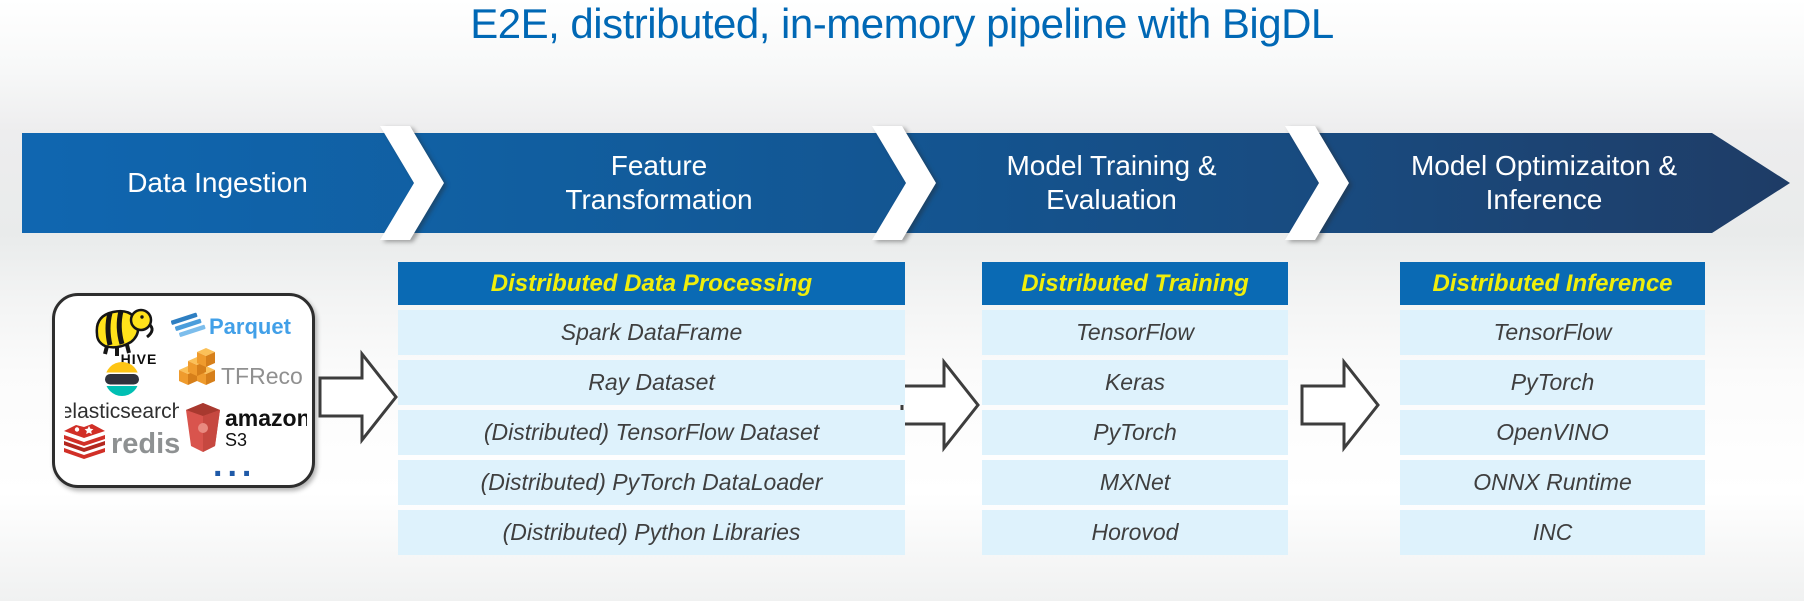 The height and width of the screenshot is (601, 1804). What do you see at coordinates (659, 165) in the screenshot?
I see `stage-label: Feature` at bounding box center [659, 165].